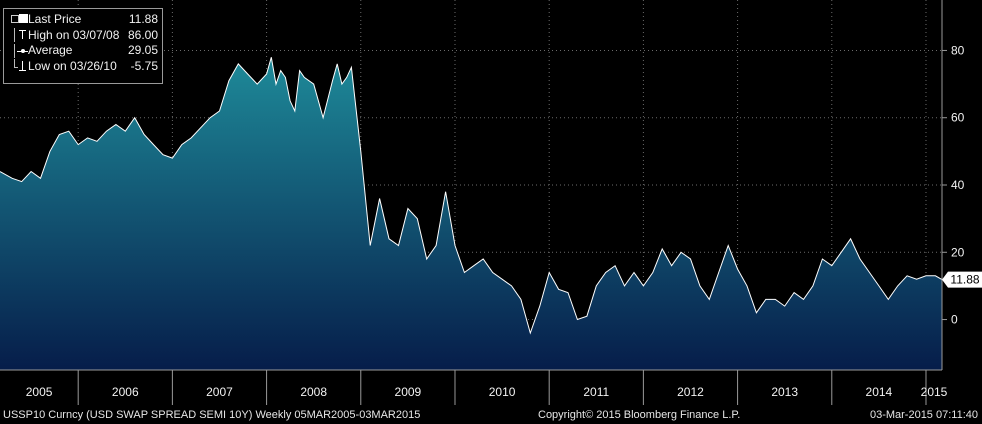 Image resolution: width=982 pixels, height=424 pixels. I want to click on x-tick-label: 2012, so click(690, 392).